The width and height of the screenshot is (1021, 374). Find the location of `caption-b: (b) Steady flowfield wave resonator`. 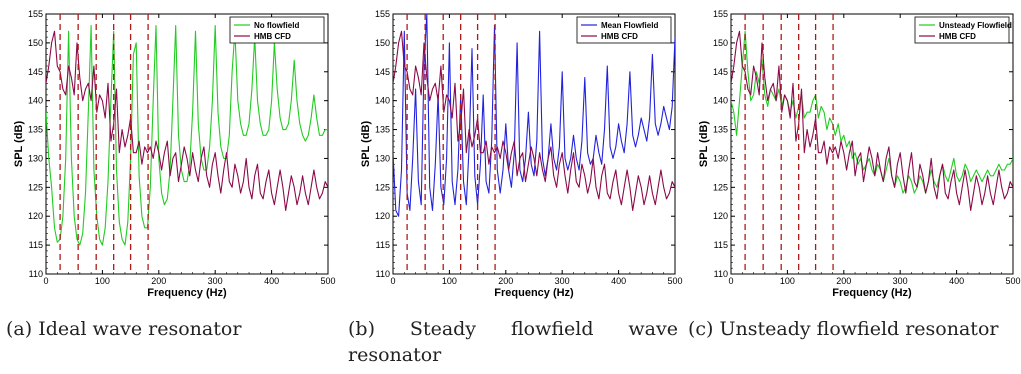

caption-b: (b) Steady flowfield wave resonator is located at coordinates (513, 342).